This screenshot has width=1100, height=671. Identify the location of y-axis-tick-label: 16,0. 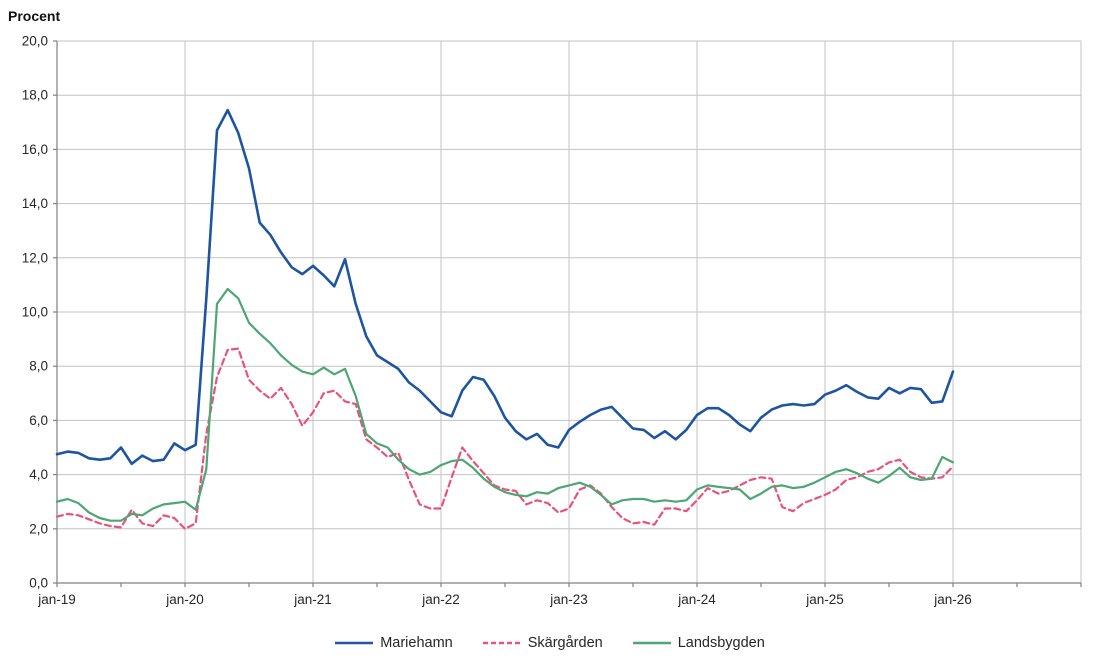
(35, 149).